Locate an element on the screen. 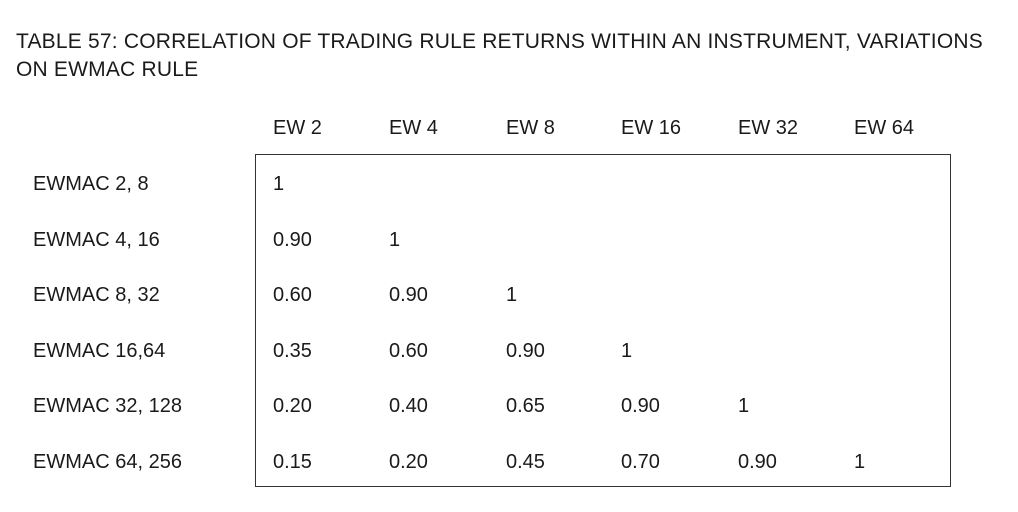  row-label-ewmac-2-8: EWMAC 2, 8 is located at coordinates (91, 184).